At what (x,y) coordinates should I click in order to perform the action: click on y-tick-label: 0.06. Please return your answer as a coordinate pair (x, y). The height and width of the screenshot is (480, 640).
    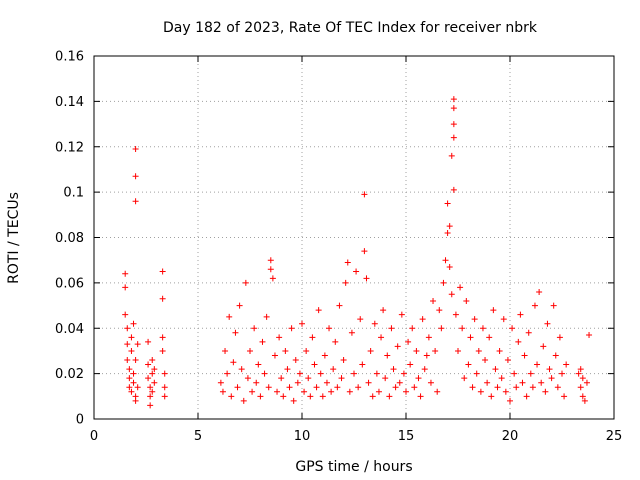
    Looking at the image, I should click on (69, 283).